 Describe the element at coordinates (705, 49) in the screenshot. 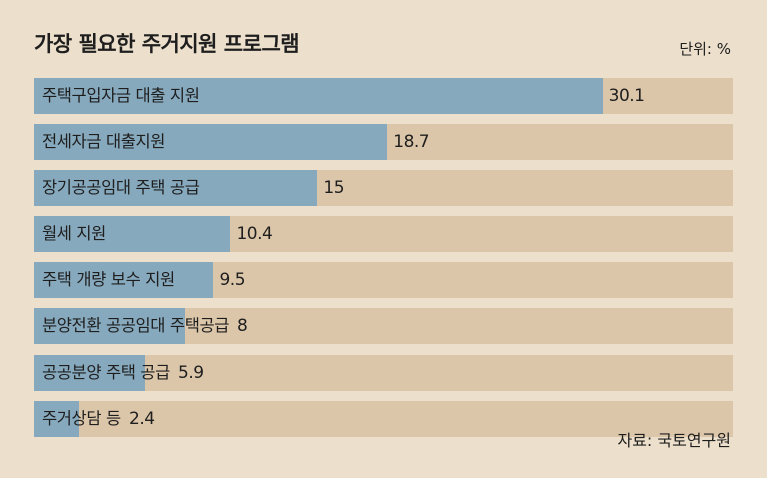

I see `unit-label: 단위: %` at that location.